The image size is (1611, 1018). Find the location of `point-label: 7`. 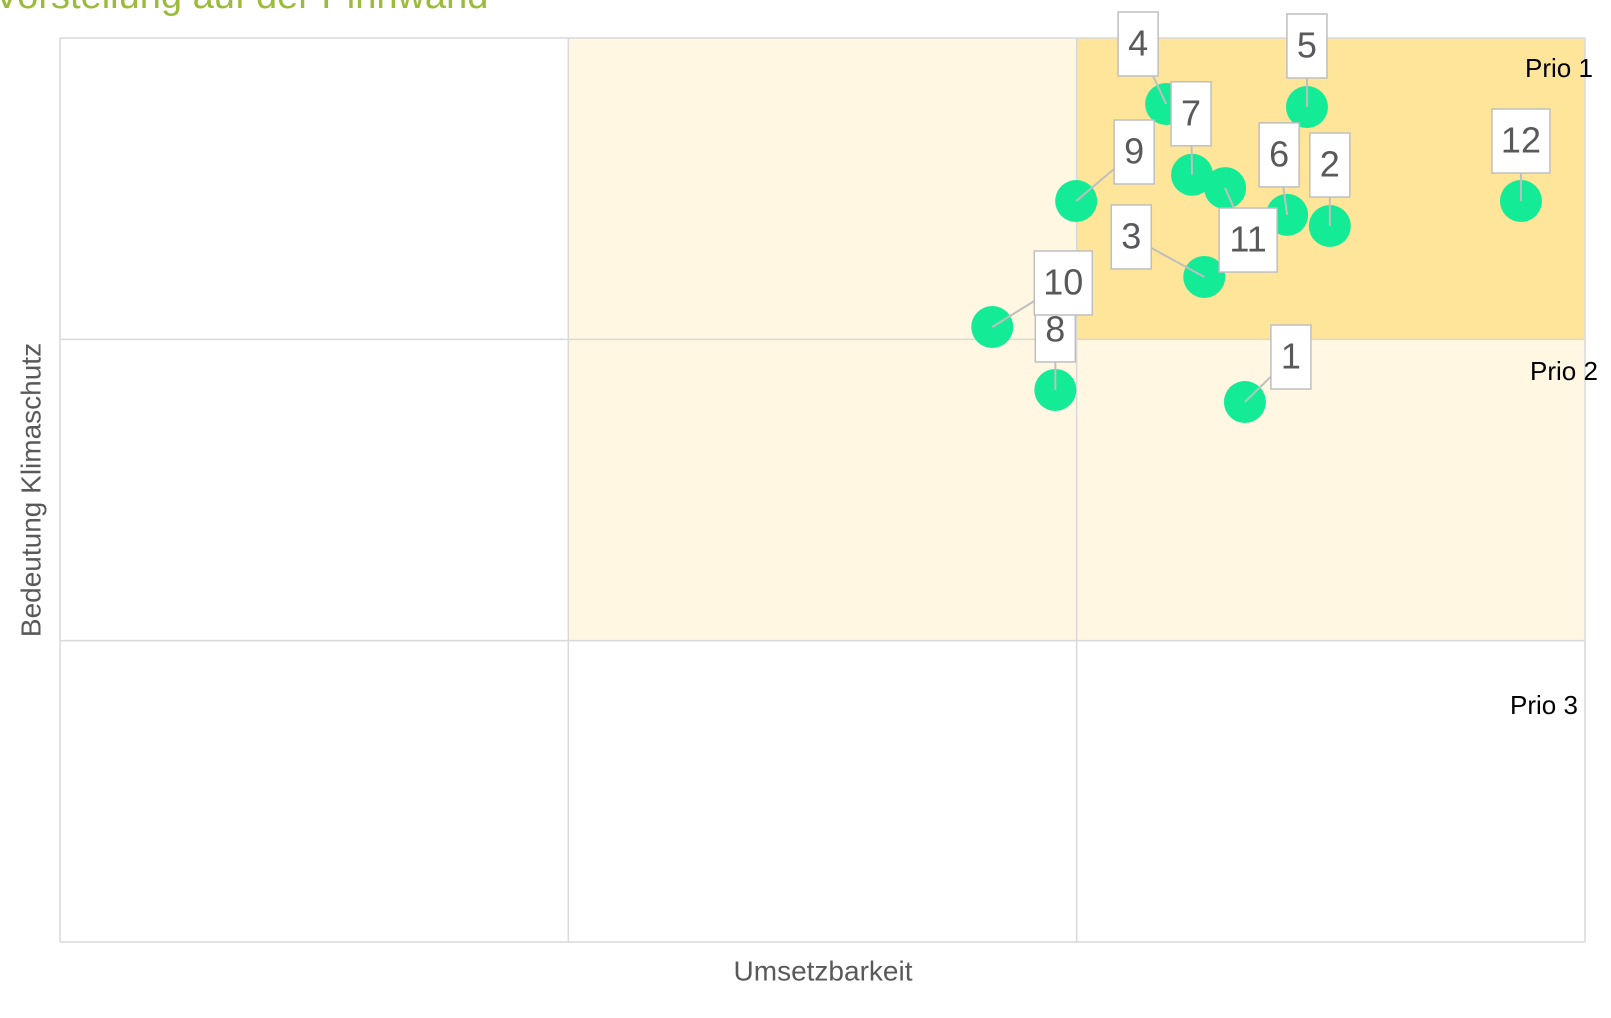

point-label: 7 is located at coordinates (1191, 112).